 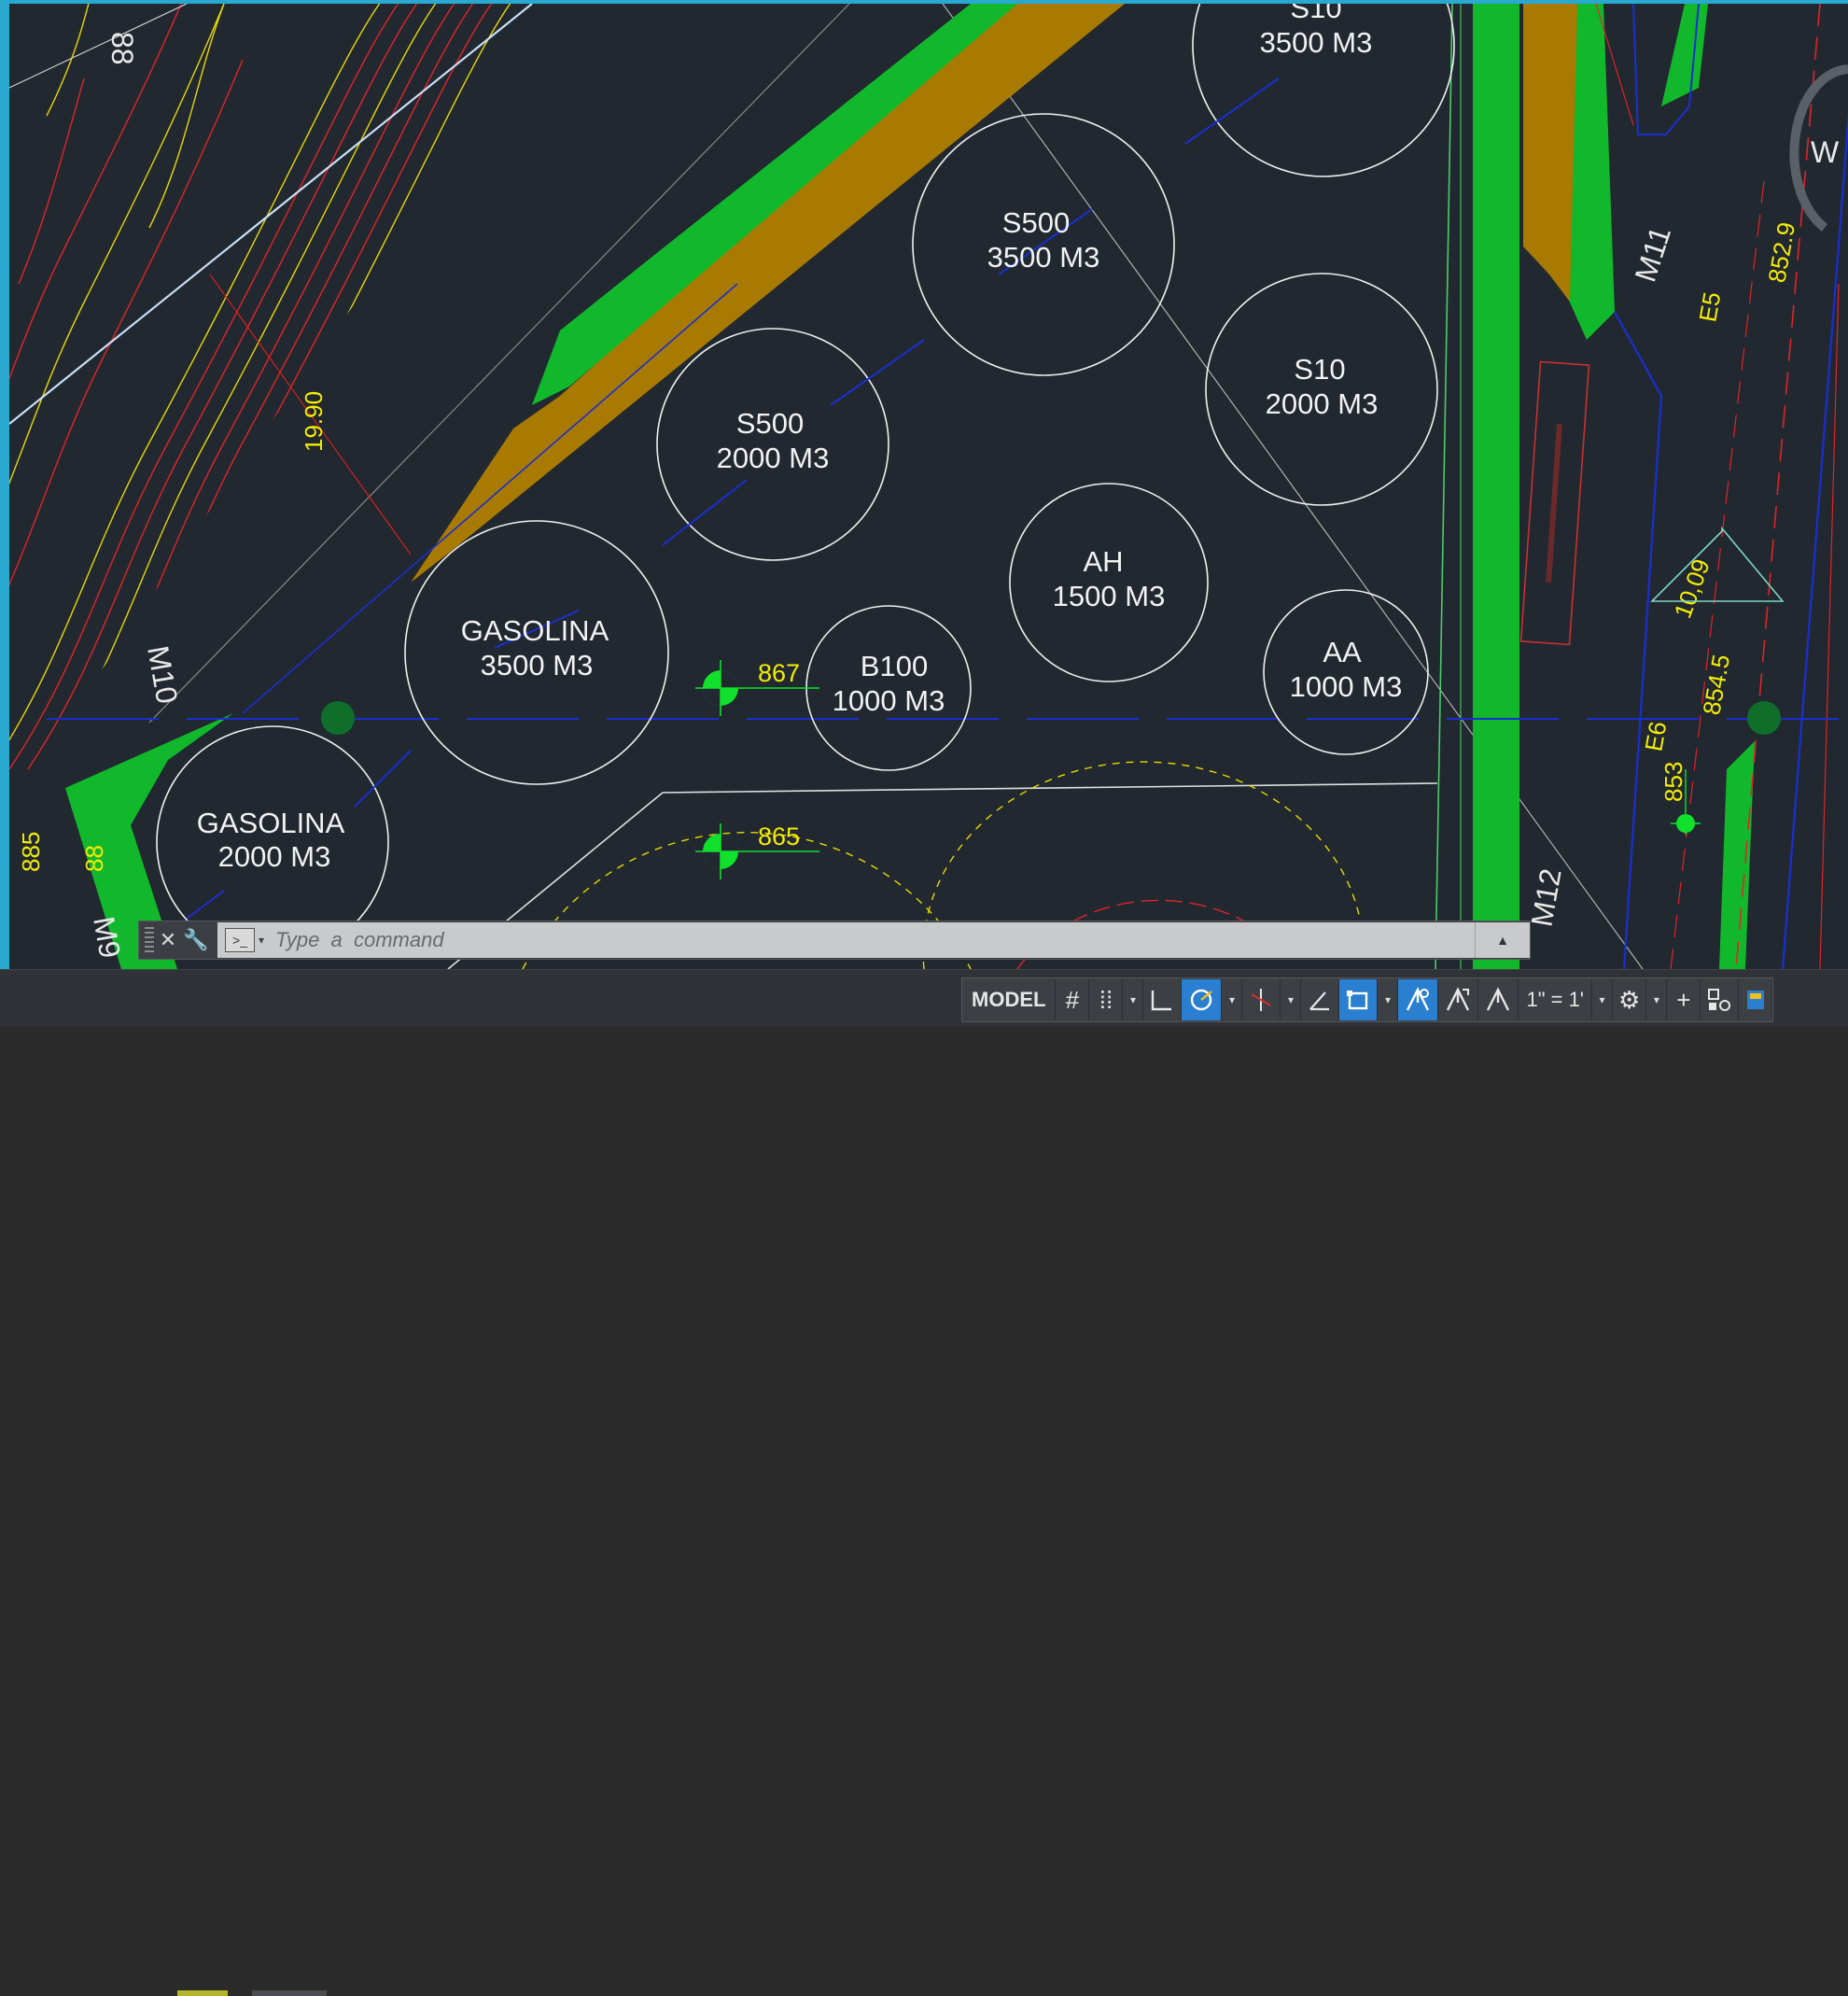 I want to click on elevation-label: 867, so click(x=779, y=673).